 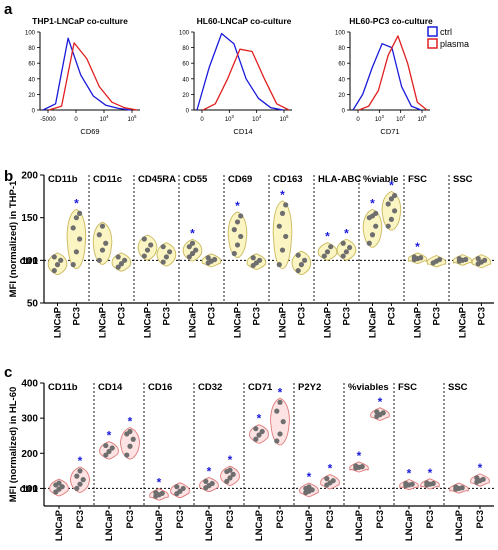 I want to click on x-tick-label: 0, so click(x=76, y=120).